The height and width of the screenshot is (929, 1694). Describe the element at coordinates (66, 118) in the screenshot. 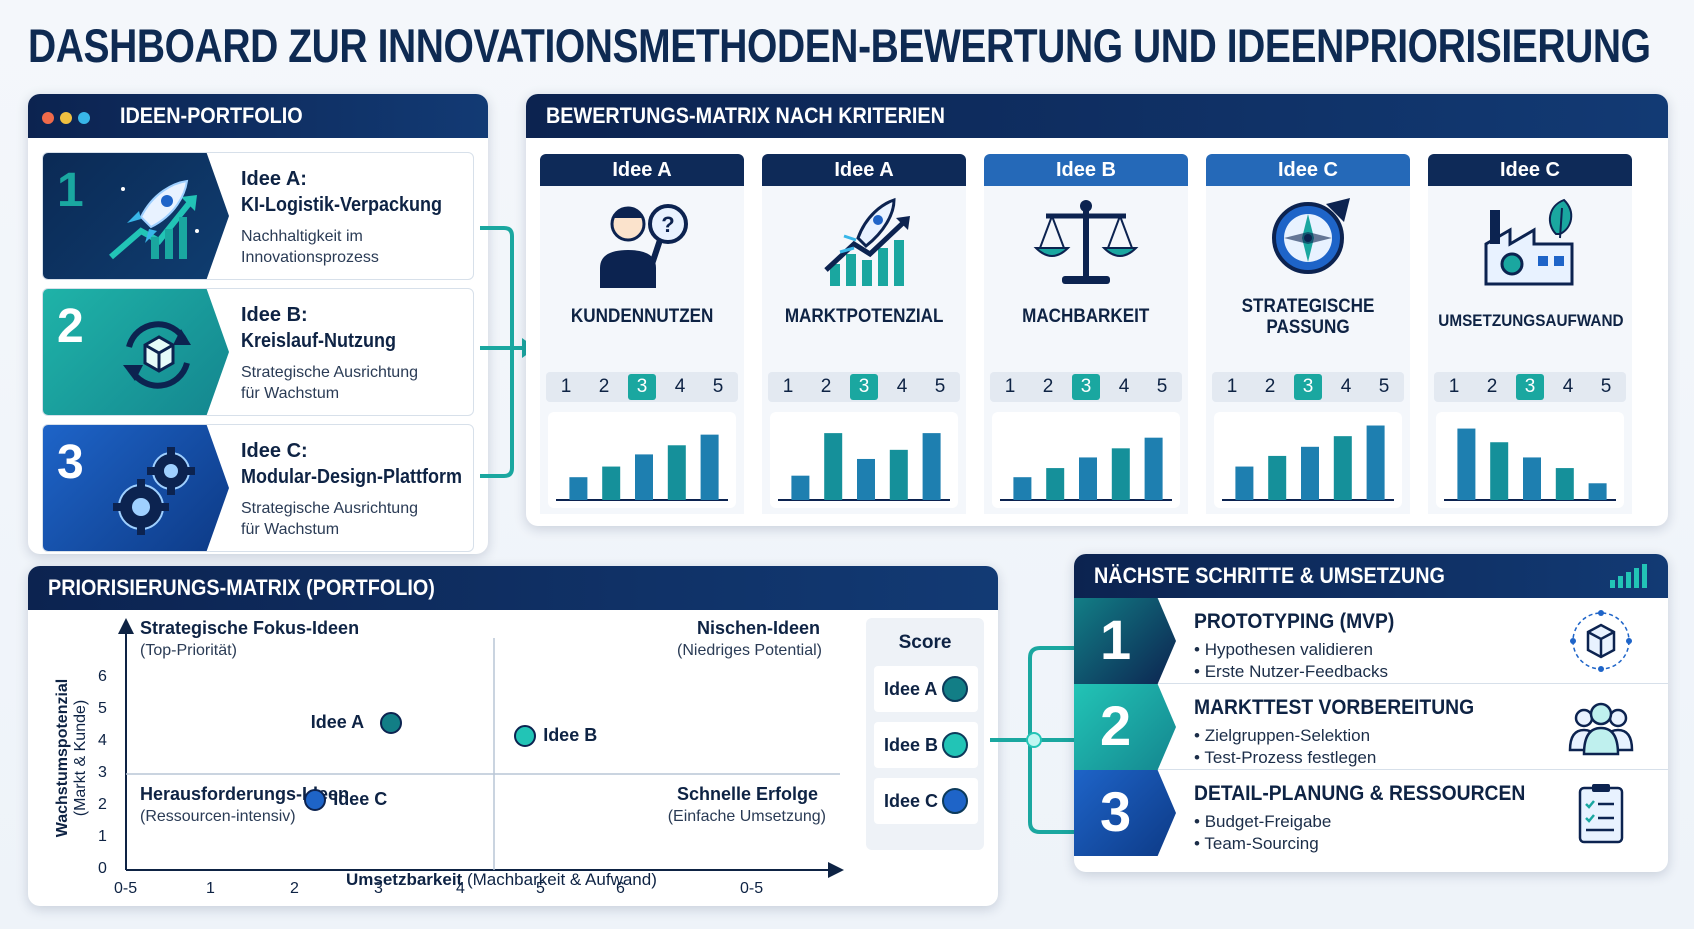

I see `window-dot-yellow` at that location.